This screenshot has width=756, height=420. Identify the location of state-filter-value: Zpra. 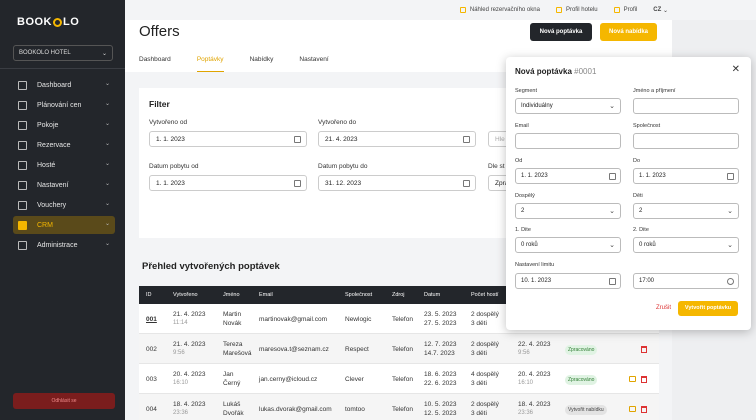
(502, 183).